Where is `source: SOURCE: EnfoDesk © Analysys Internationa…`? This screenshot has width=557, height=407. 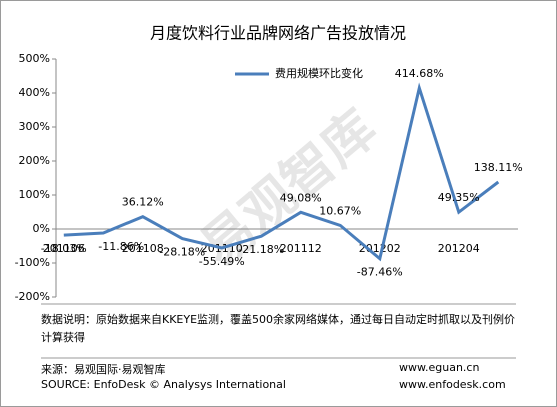 source: SOURCE: EnfoDesk © Analysys Internationa… is located at coordinates (163, 384).